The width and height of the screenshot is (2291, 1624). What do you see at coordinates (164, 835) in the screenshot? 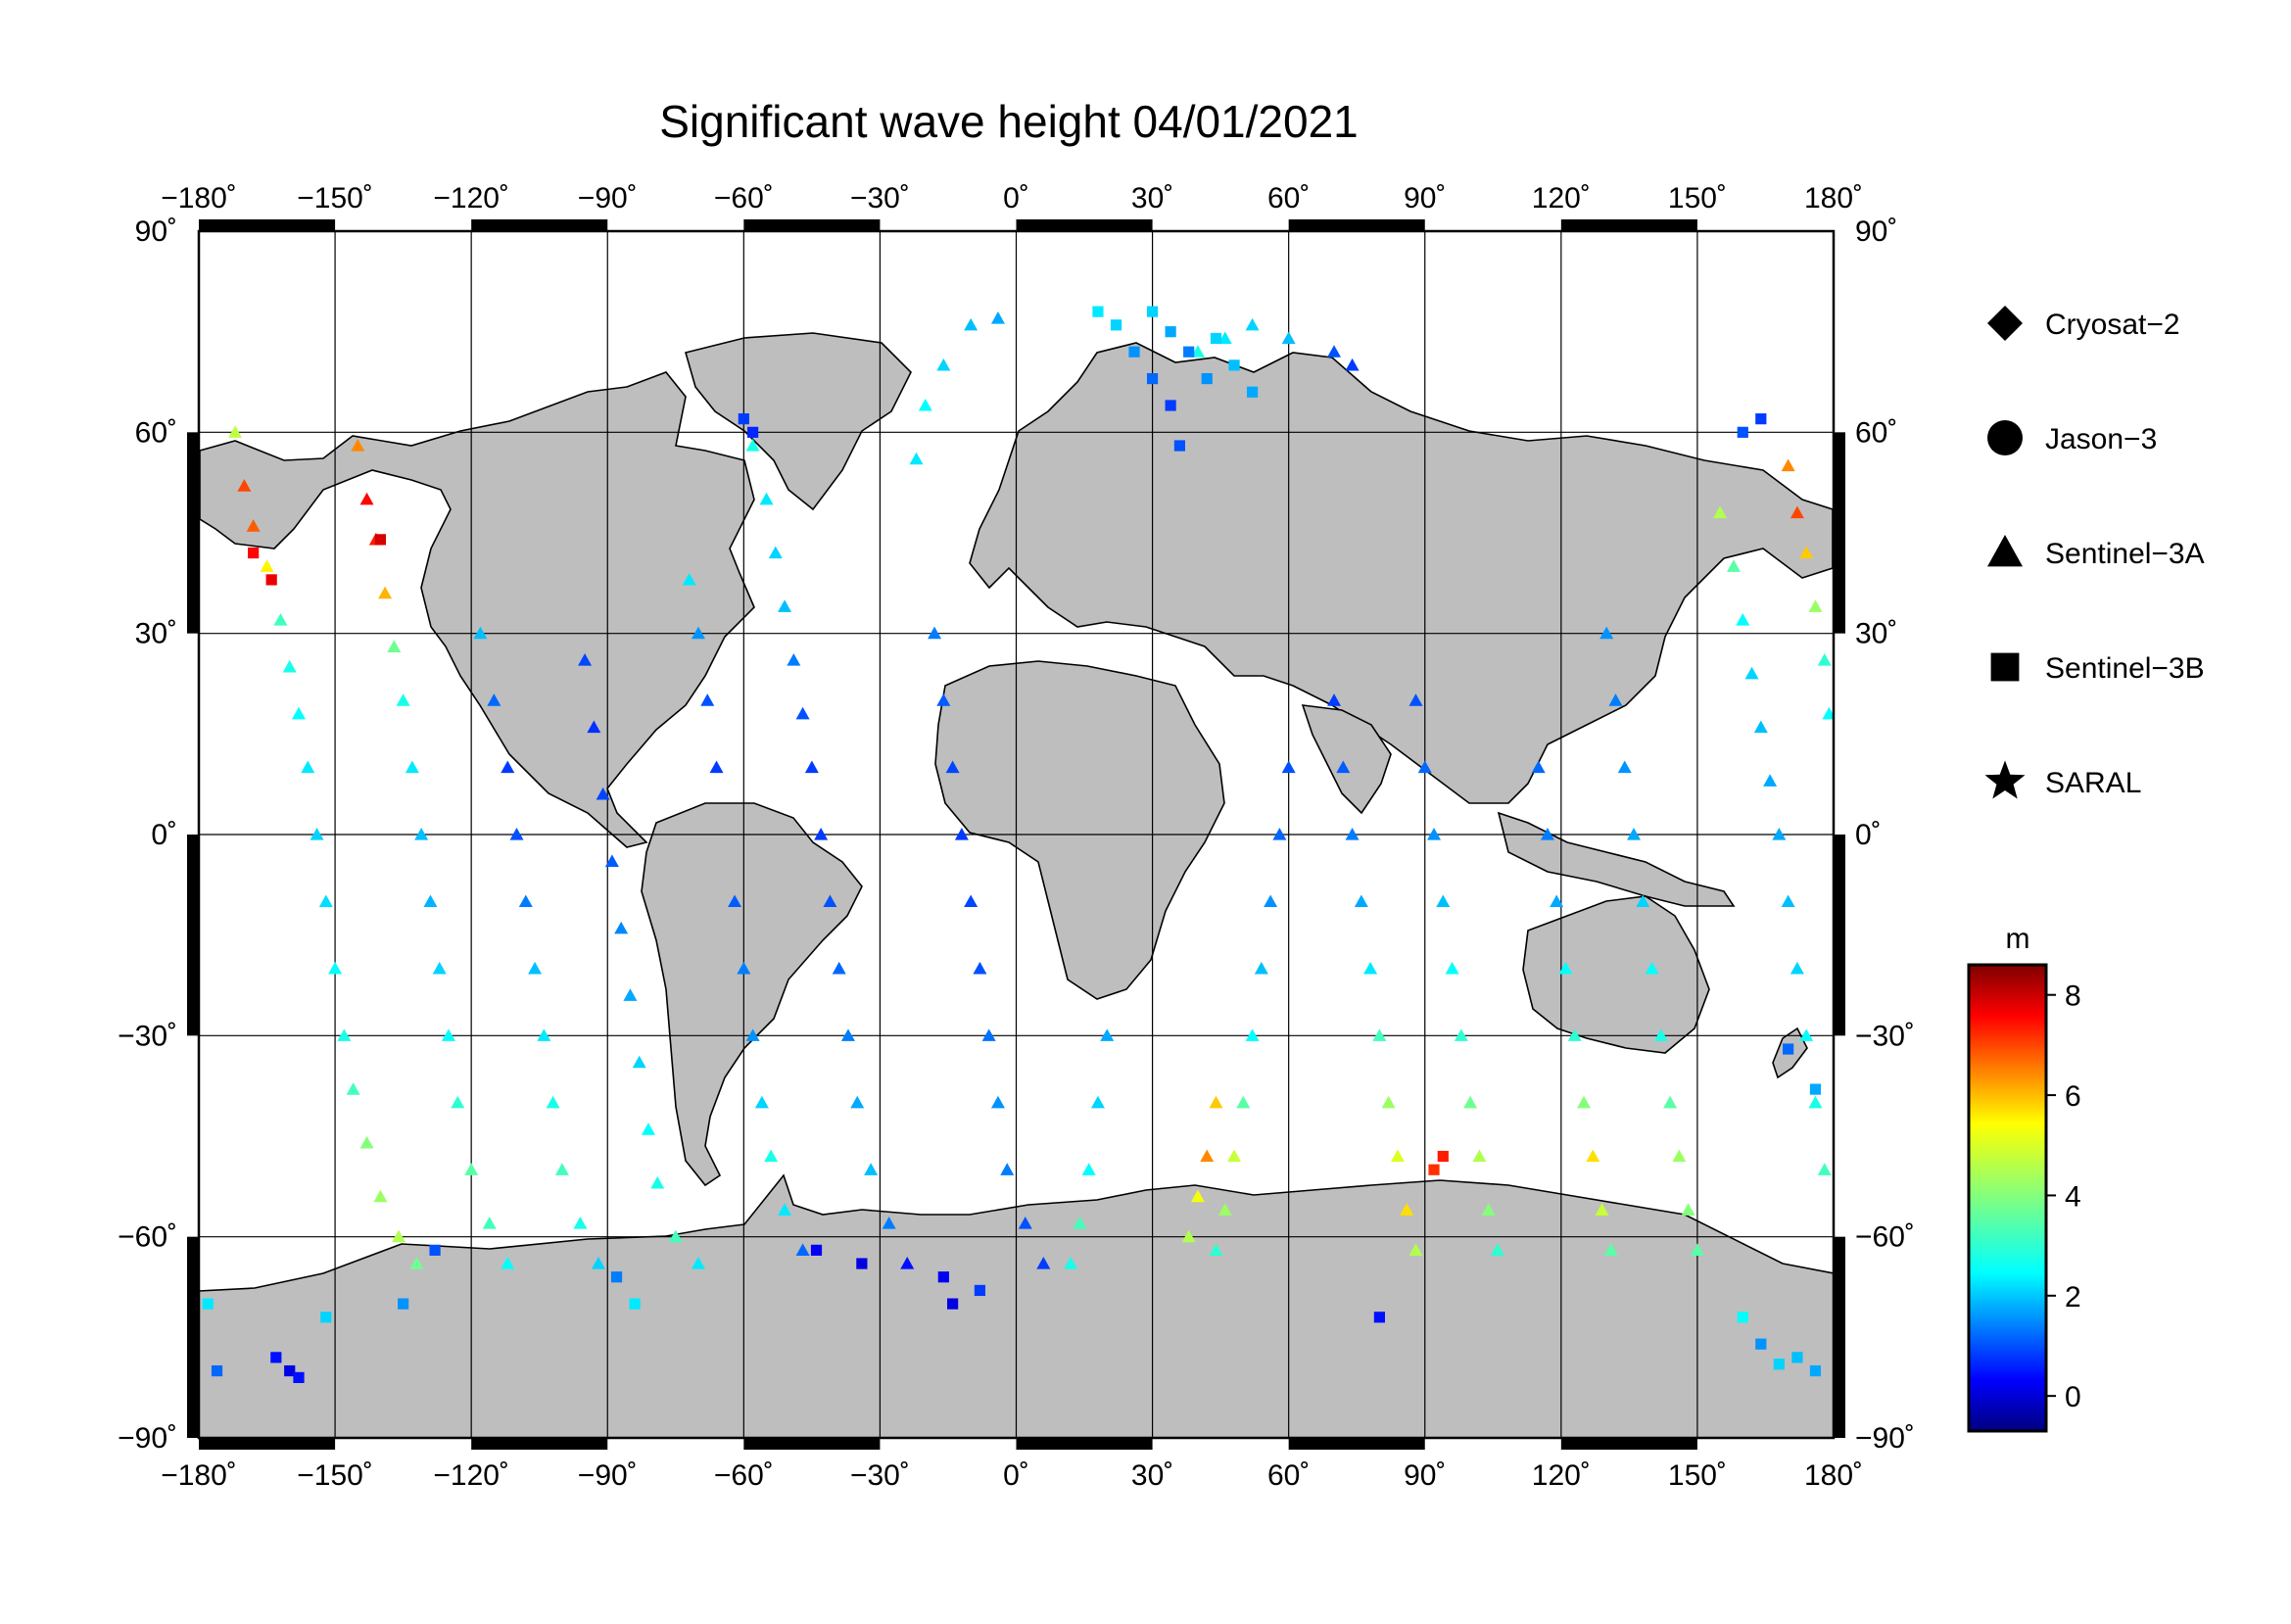
I see `lat-tick-label-left: 0˚` at bounding box center [164, 835].